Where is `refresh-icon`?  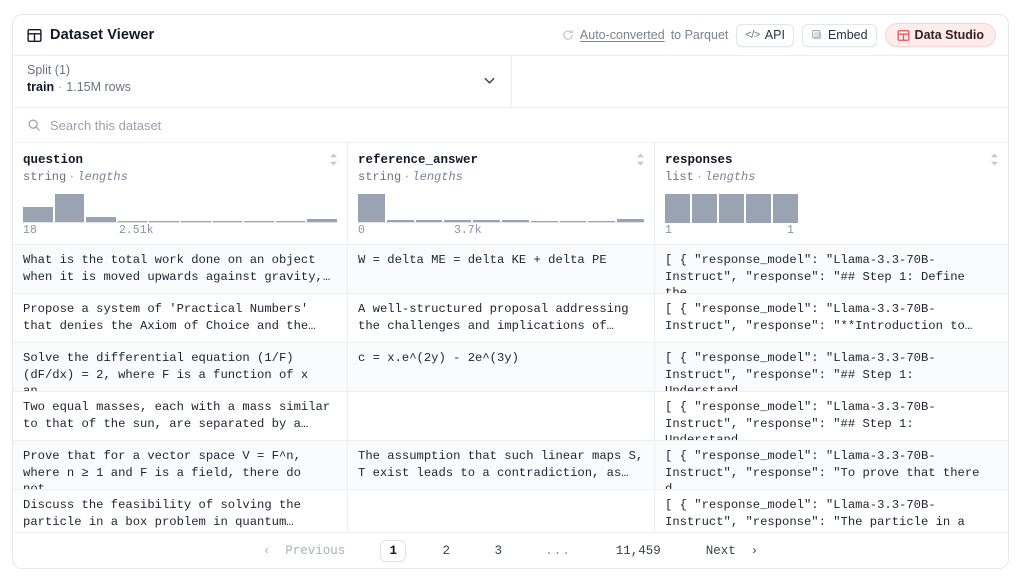
refresh-icon is located at coordinates (568, 35).